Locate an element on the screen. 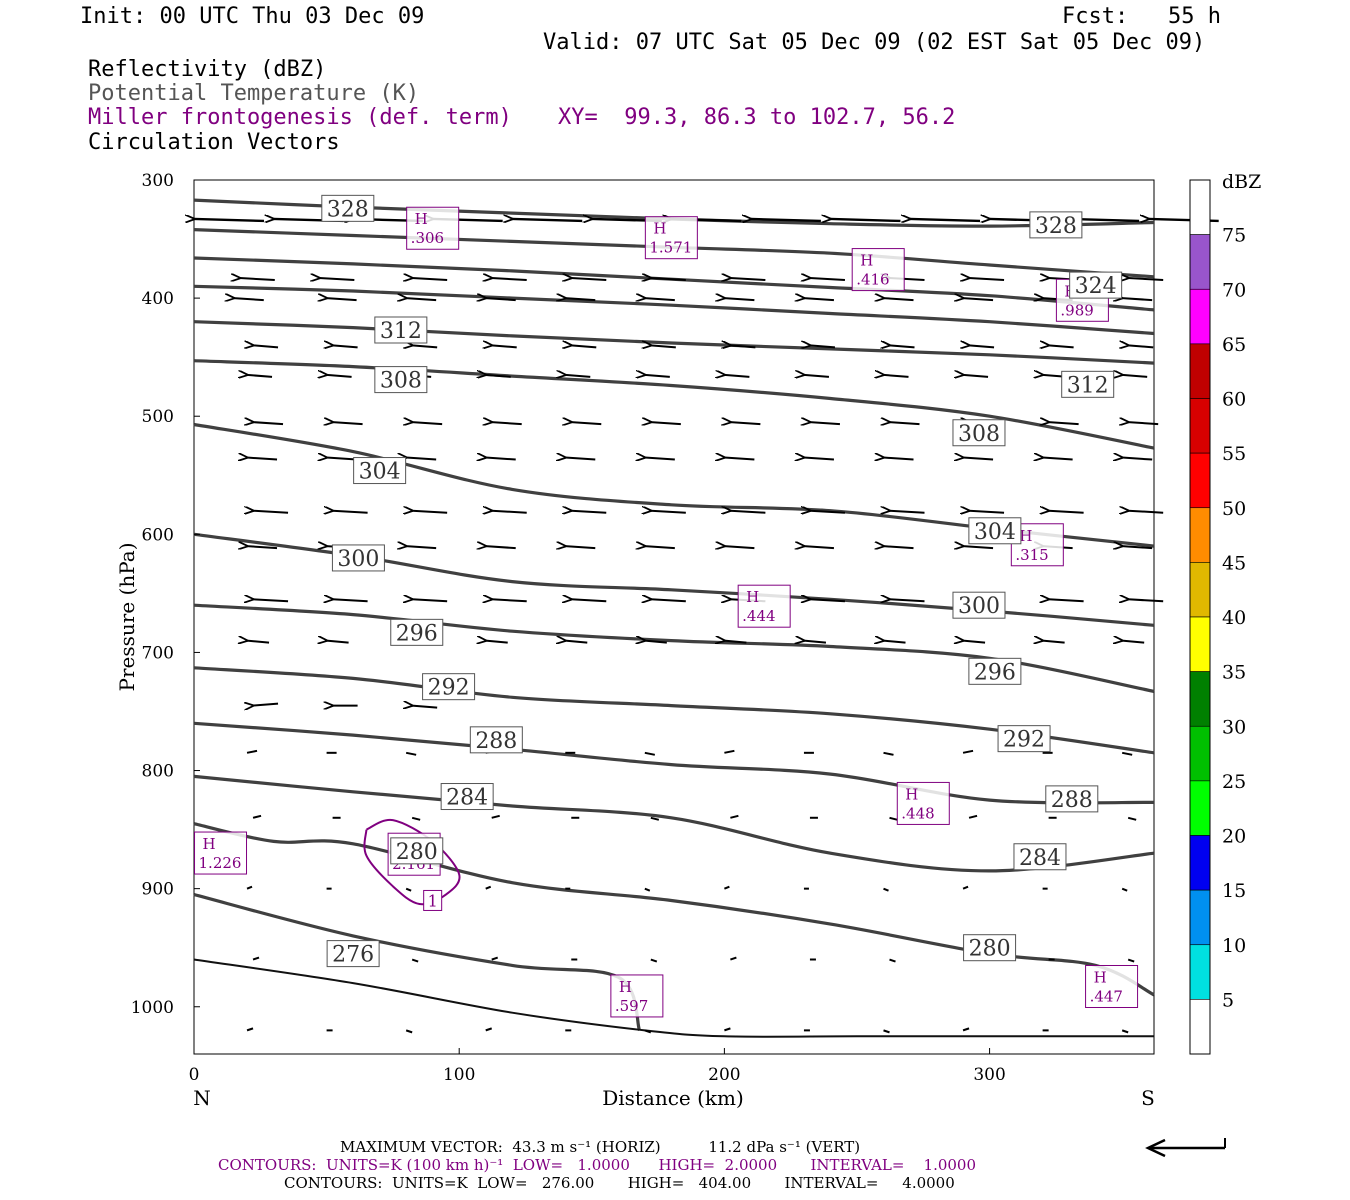 The height and width of the screenshot is (1200, 1350). y-tick-label: 500 is located at coordinates (158, 417).